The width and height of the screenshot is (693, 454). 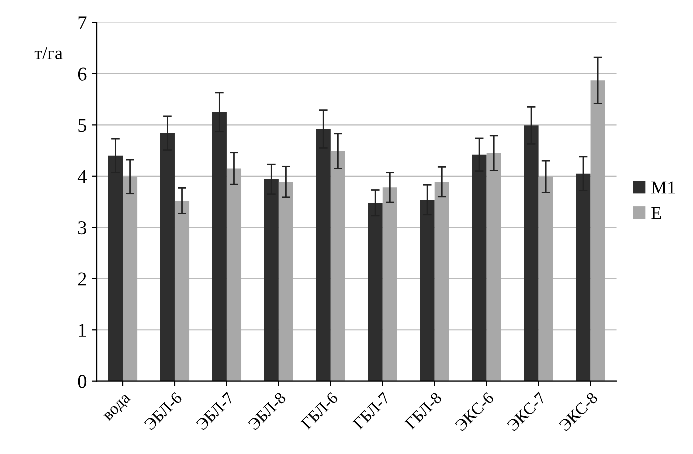 I want to click on y-tick-label: 3, so click(x=82, y=228).